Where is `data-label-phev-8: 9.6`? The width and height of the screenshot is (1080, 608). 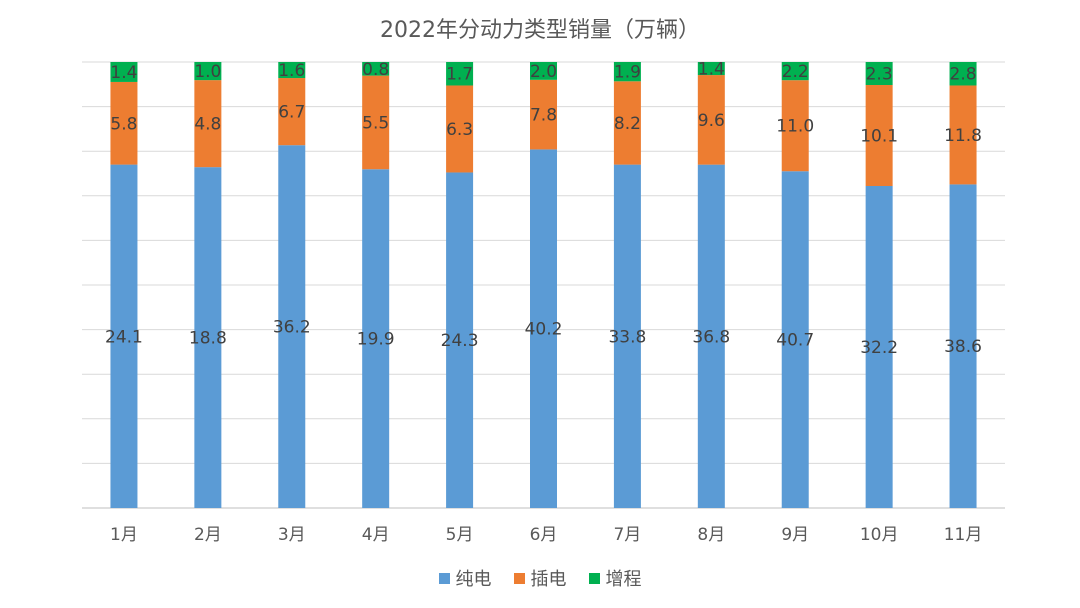 data-label-phev-8: 9.6 is located at coordinates (711, 121).